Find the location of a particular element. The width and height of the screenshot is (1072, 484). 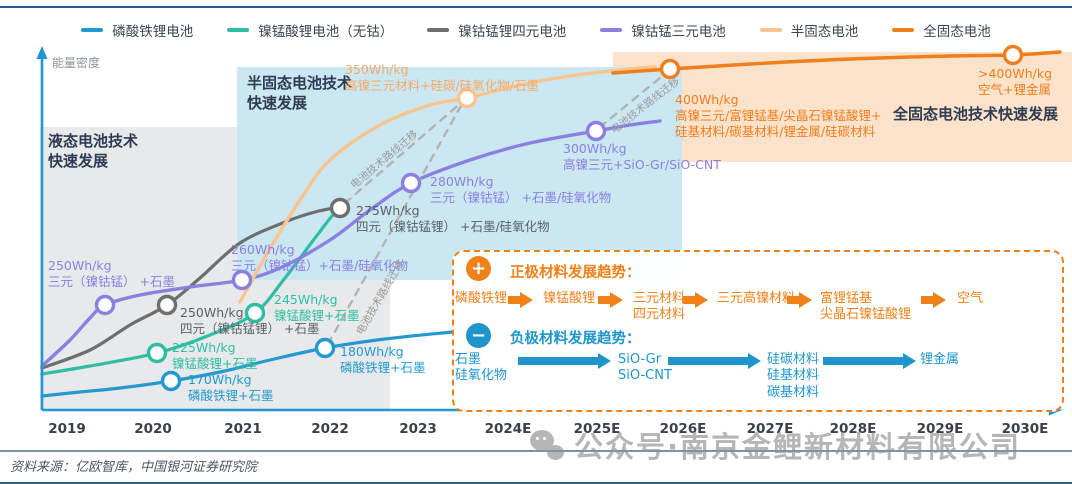

cathode-flow-item-1: 镍锰酸锂 is located at coordinates (569, 298).